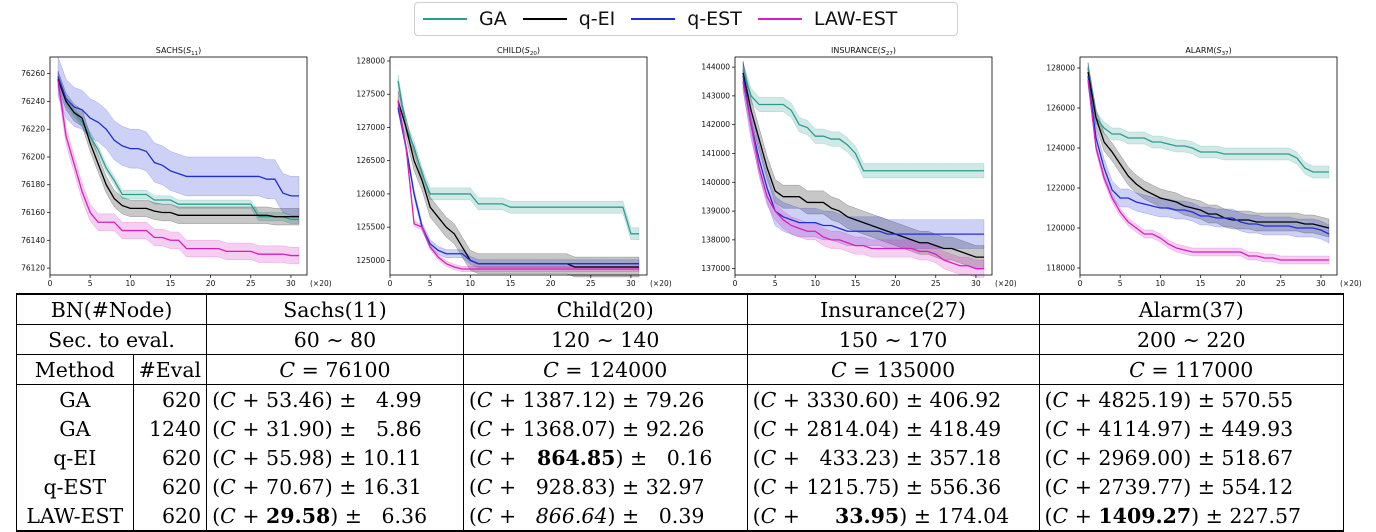 The width and height of the screenshot is (1376, 532). What do you see at coordinates (605, 339) in the screenshot?
I see `sec-value: 120 ∼ 140` at bounding box center [605, 339].